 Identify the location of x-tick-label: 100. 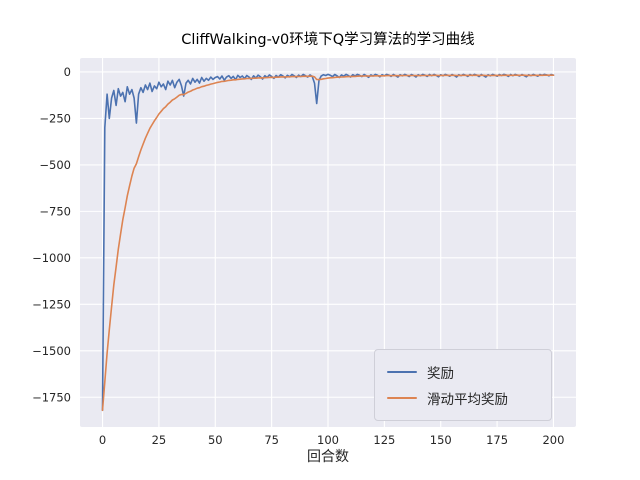
(328, 440).